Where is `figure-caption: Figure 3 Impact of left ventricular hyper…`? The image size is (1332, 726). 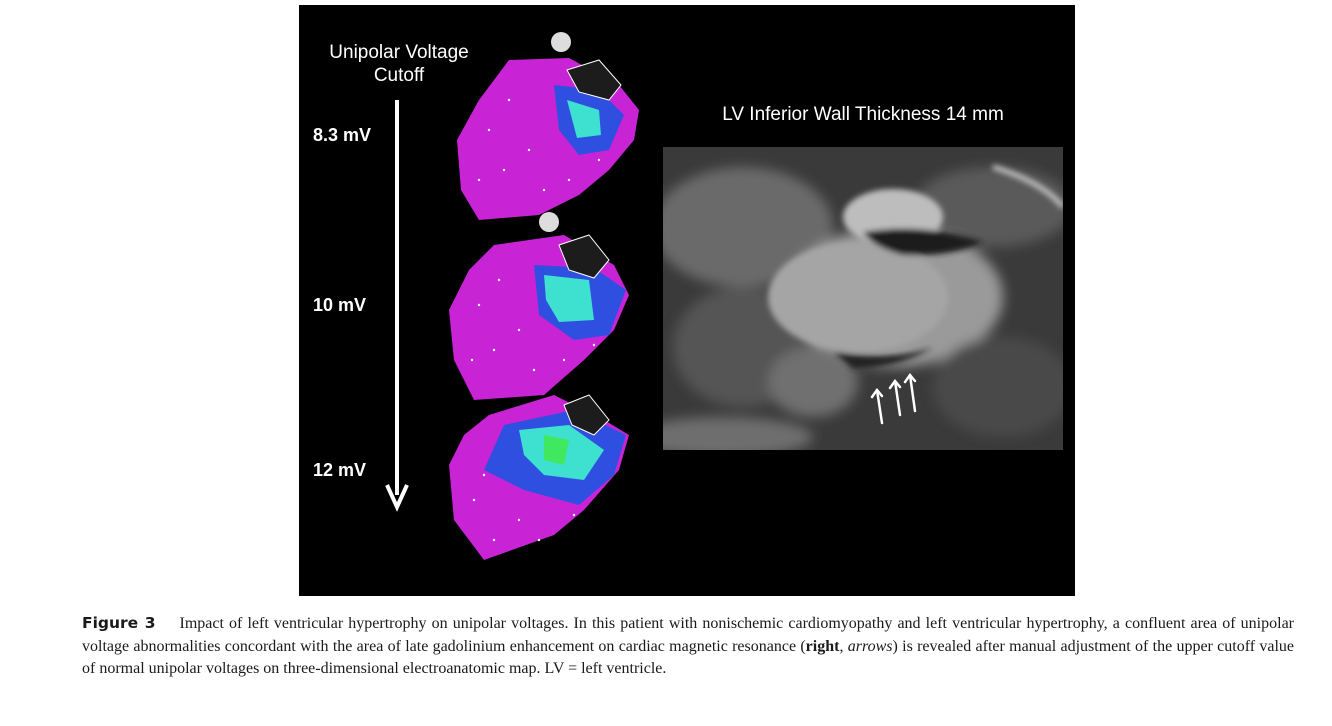
figure-caption: Figure 3 Impact of left ventricular hyper… is located at coordinates (688, 646).